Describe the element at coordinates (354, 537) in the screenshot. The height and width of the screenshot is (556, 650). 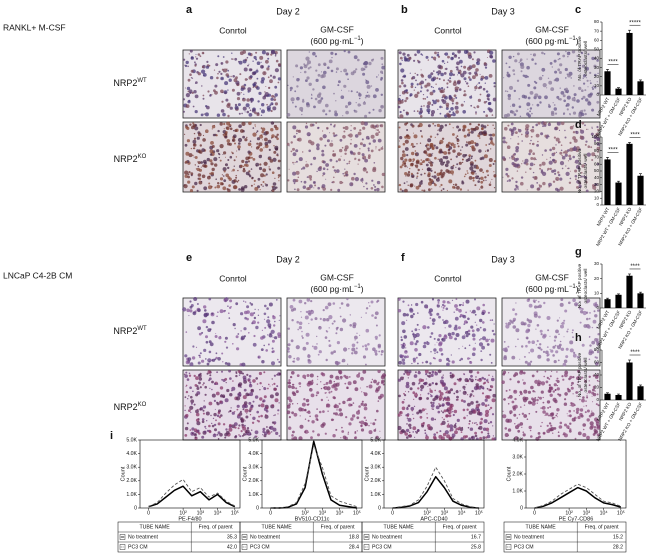
I see `table-cell: 18.8` at that location.